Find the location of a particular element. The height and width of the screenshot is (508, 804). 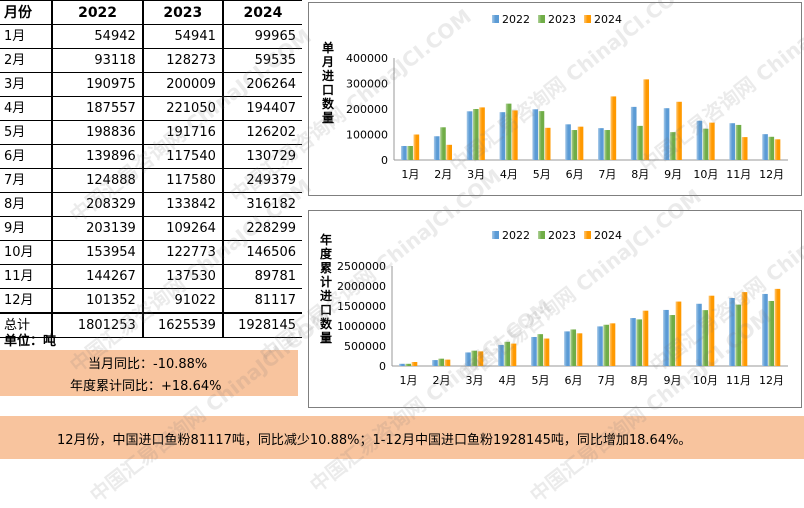

x-tick-label: 7月 is located at coordinates (607, 380).